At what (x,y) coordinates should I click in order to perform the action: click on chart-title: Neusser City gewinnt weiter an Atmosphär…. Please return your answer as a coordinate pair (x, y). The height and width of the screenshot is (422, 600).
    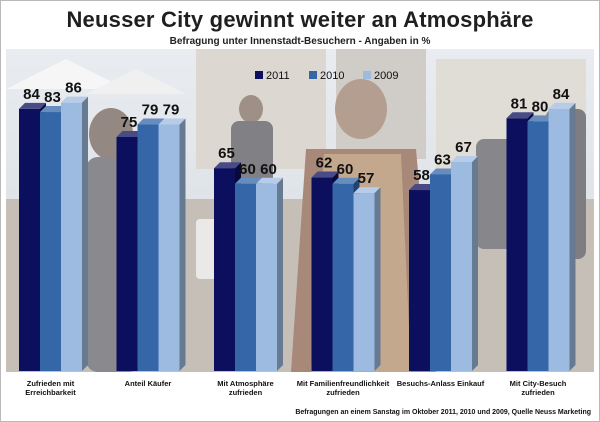
    Looking at the image, I should click on (300, 19).